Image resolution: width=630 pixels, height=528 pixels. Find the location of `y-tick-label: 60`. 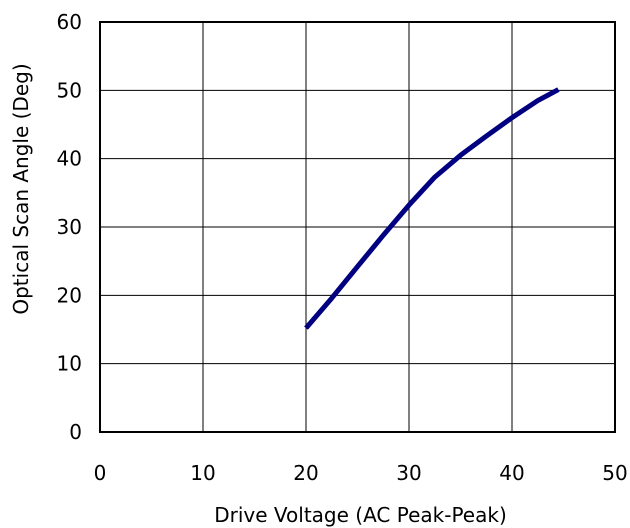

y-tick-label: 60 is located at coordinates (69, 22).